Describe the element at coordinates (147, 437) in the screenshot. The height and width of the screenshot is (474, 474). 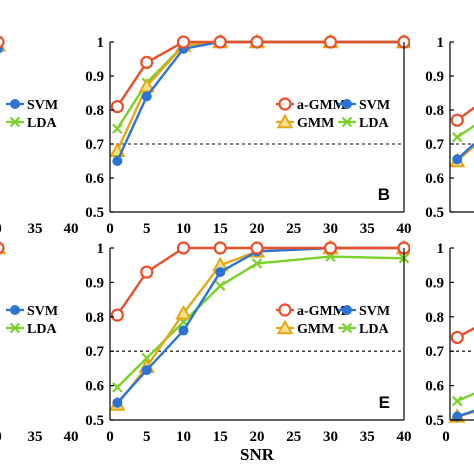
I see `x-tick-label: 5` at that location.